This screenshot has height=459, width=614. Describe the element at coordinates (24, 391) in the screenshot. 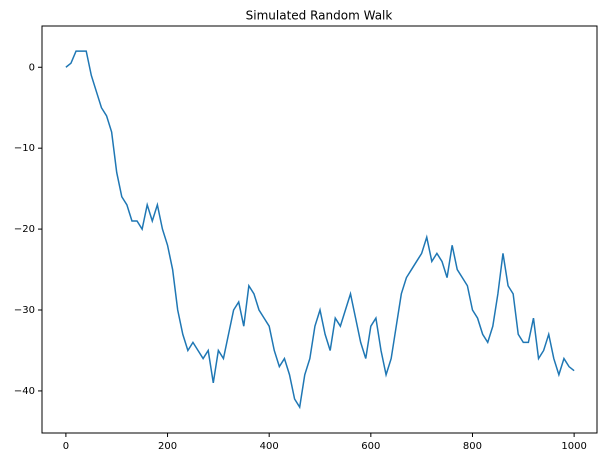

I see `y-tick-label: −40` at that location.